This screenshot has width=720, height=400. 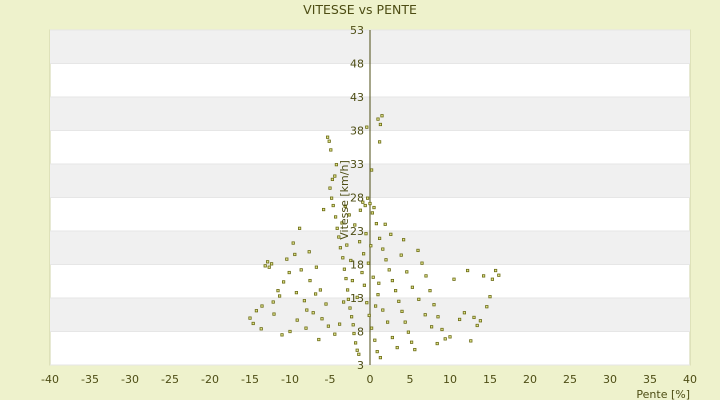 What do you see at coordinates (90, 379) in the screenshot?
I see `x-tick-label: -35` at bounding box center [90, 379].